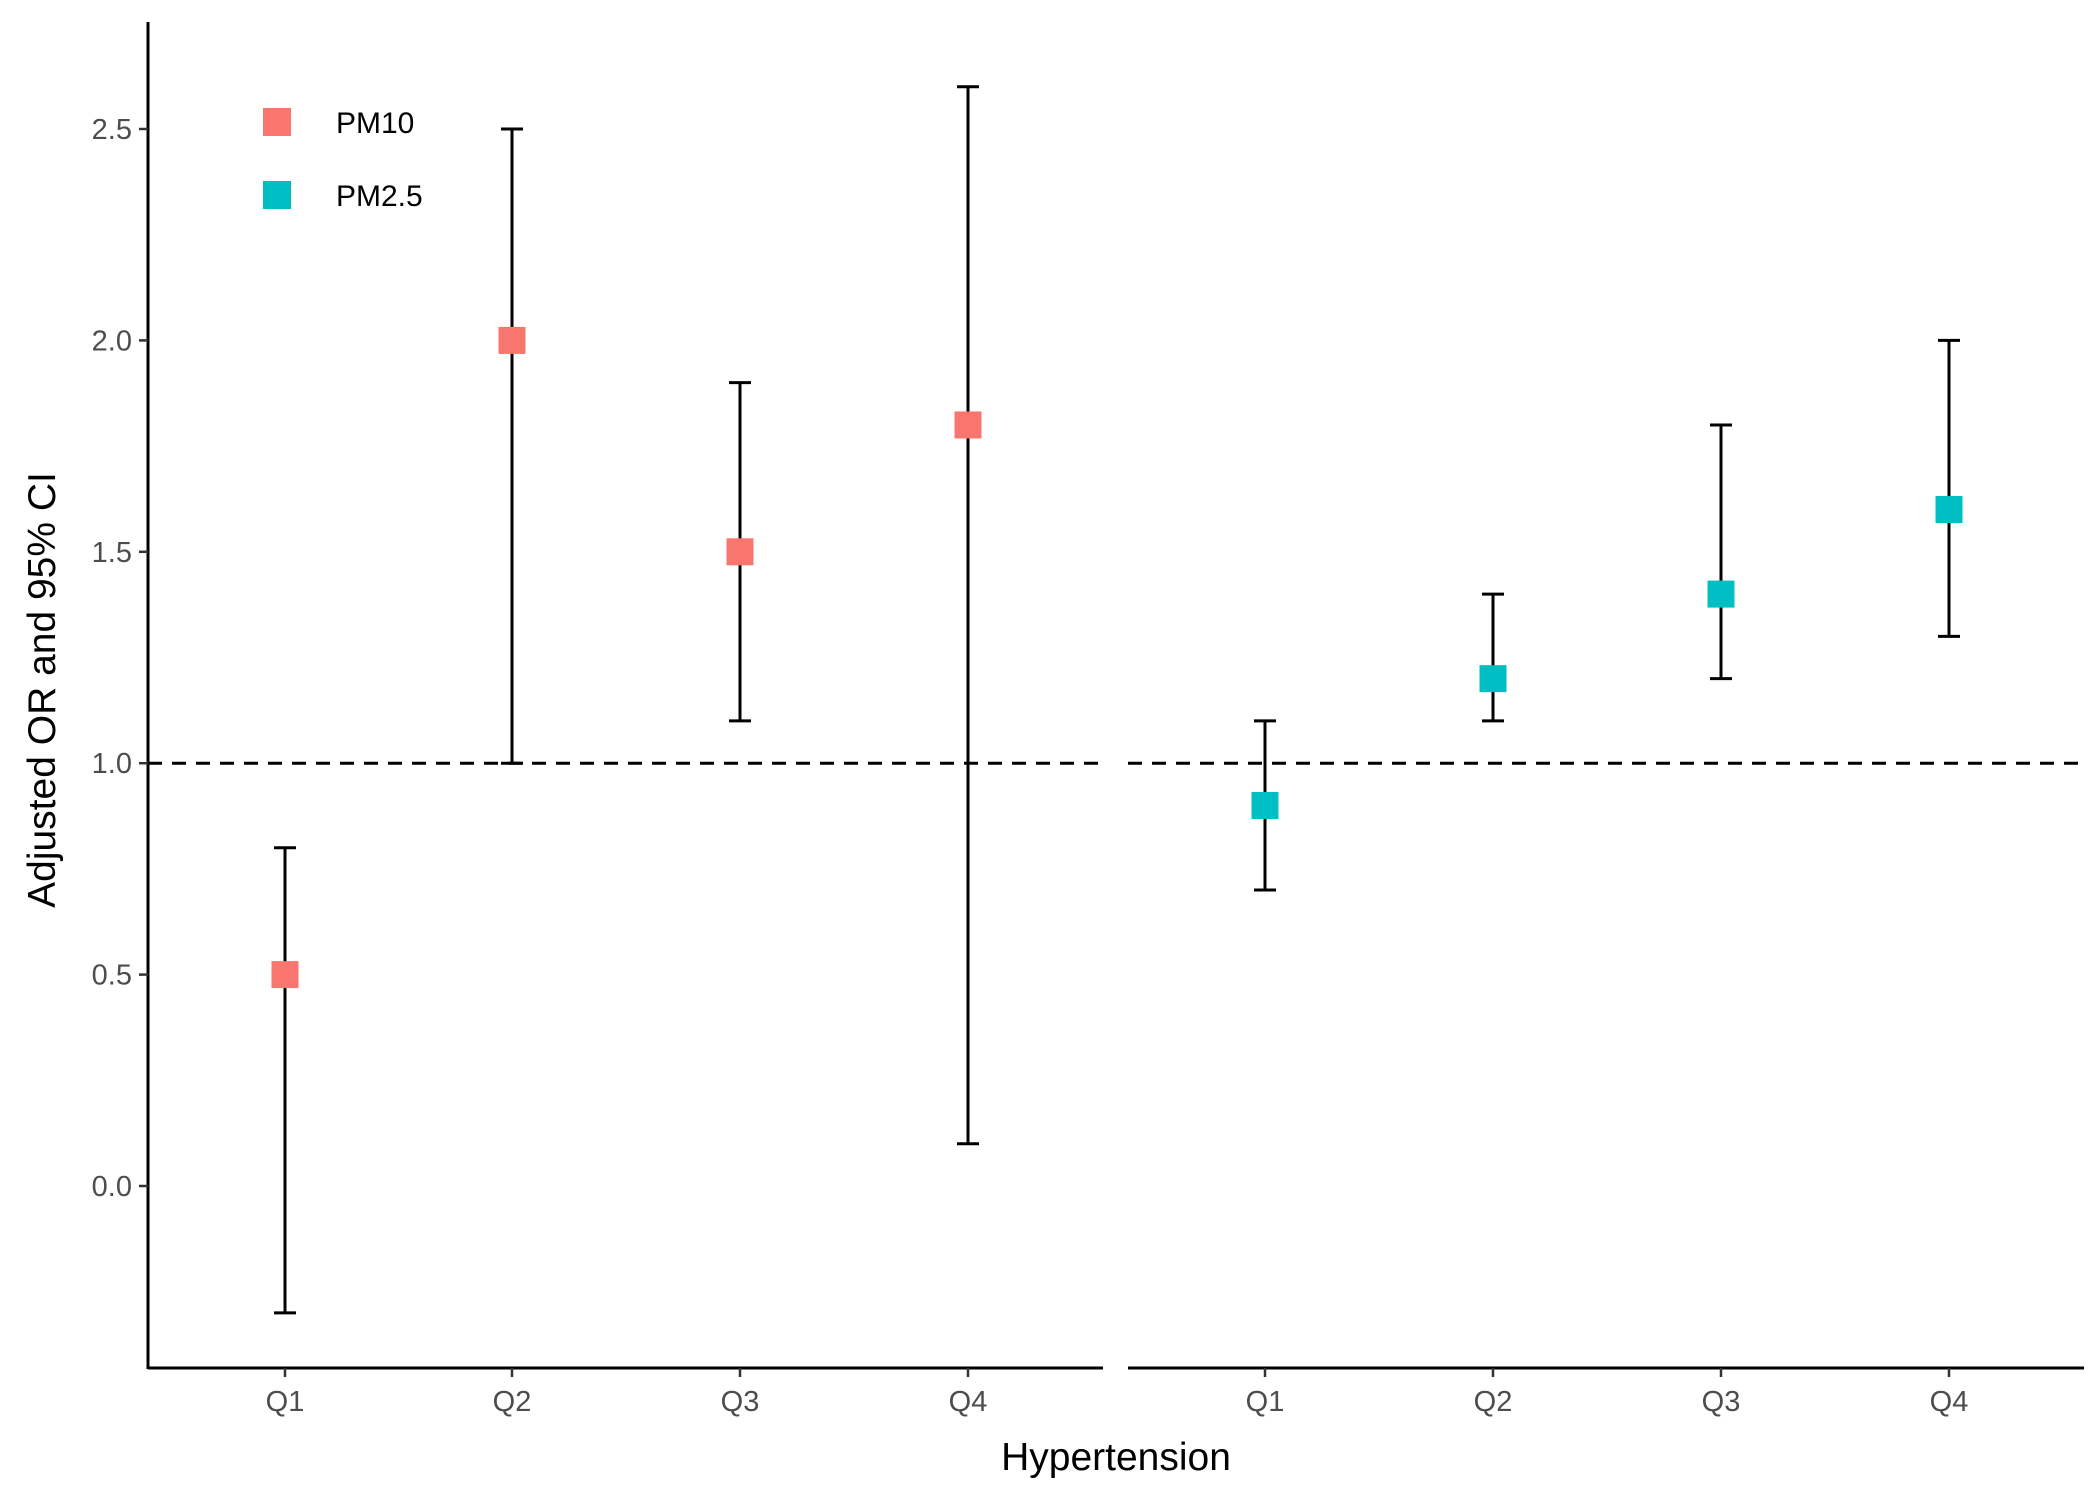 This screenshot has height=1499, width=2099. What do you see at coordinates (112, 130) in the screenshot?
I see `y-tick-label: 2.5` at bounding box center [112, 130].